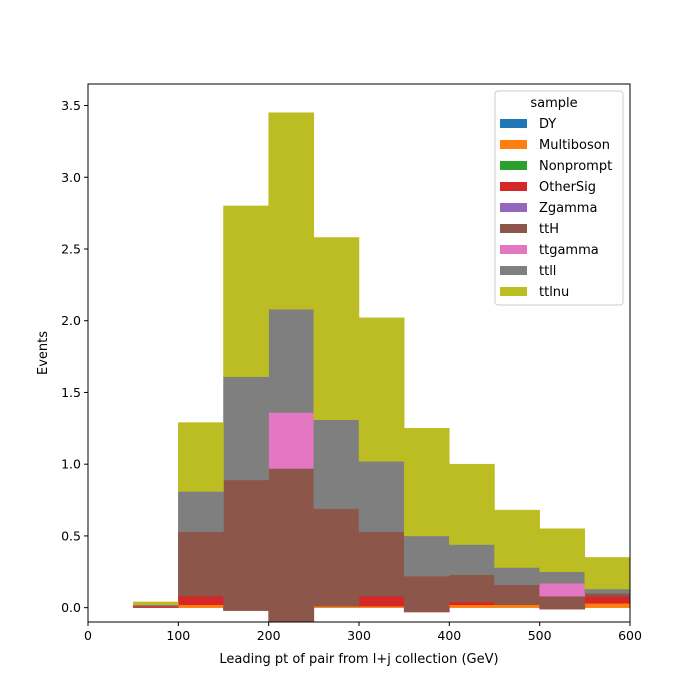 This screenshot has height=700, width=700. Describe the element at coordinates (513, 228) in the screenshot. I see `legend-swatch-tth` at that location.